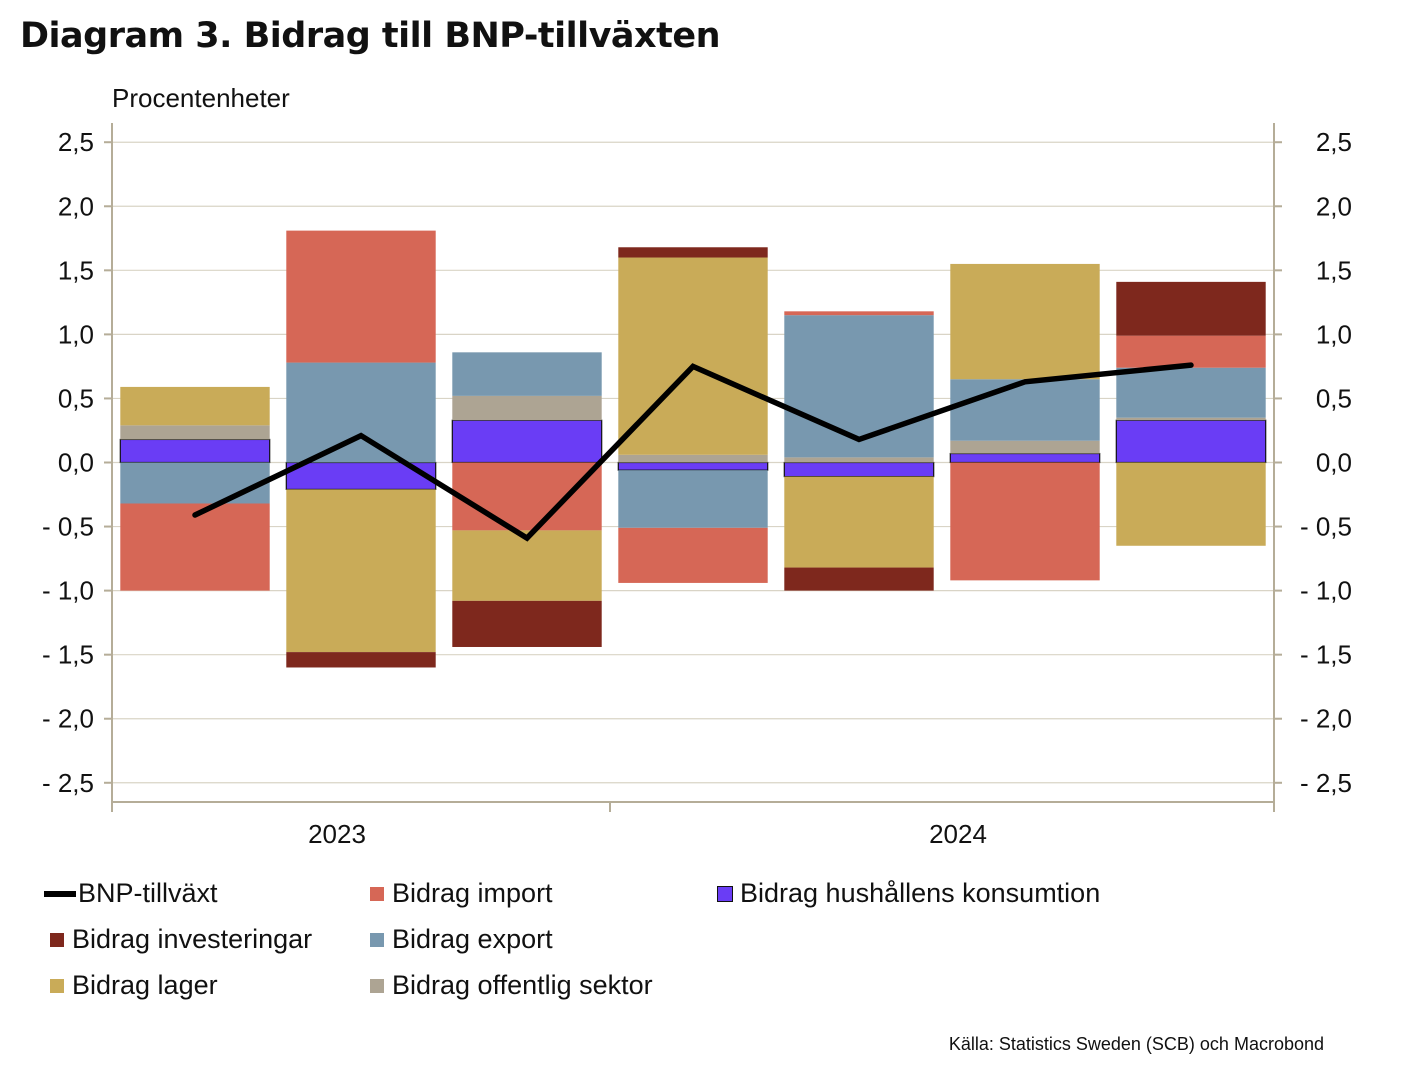 The height and width of the screenshot is (1088, 1416). I want to click on y-tick-label-left: - 1,0, so click(68, 591).